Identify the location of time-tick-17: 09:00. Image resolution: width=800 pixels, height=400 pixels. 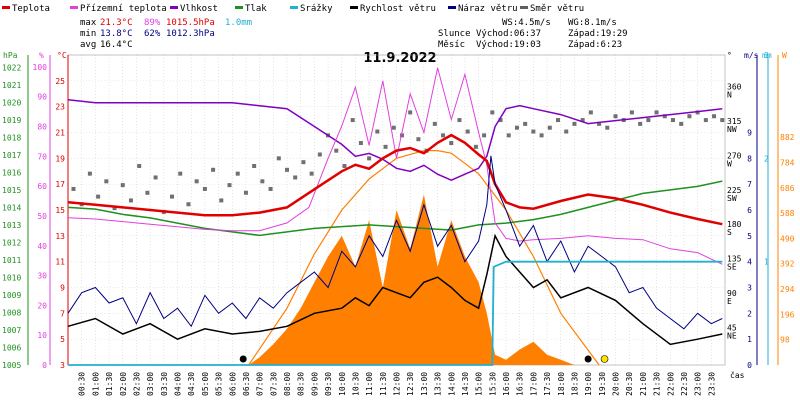
(314, 384).